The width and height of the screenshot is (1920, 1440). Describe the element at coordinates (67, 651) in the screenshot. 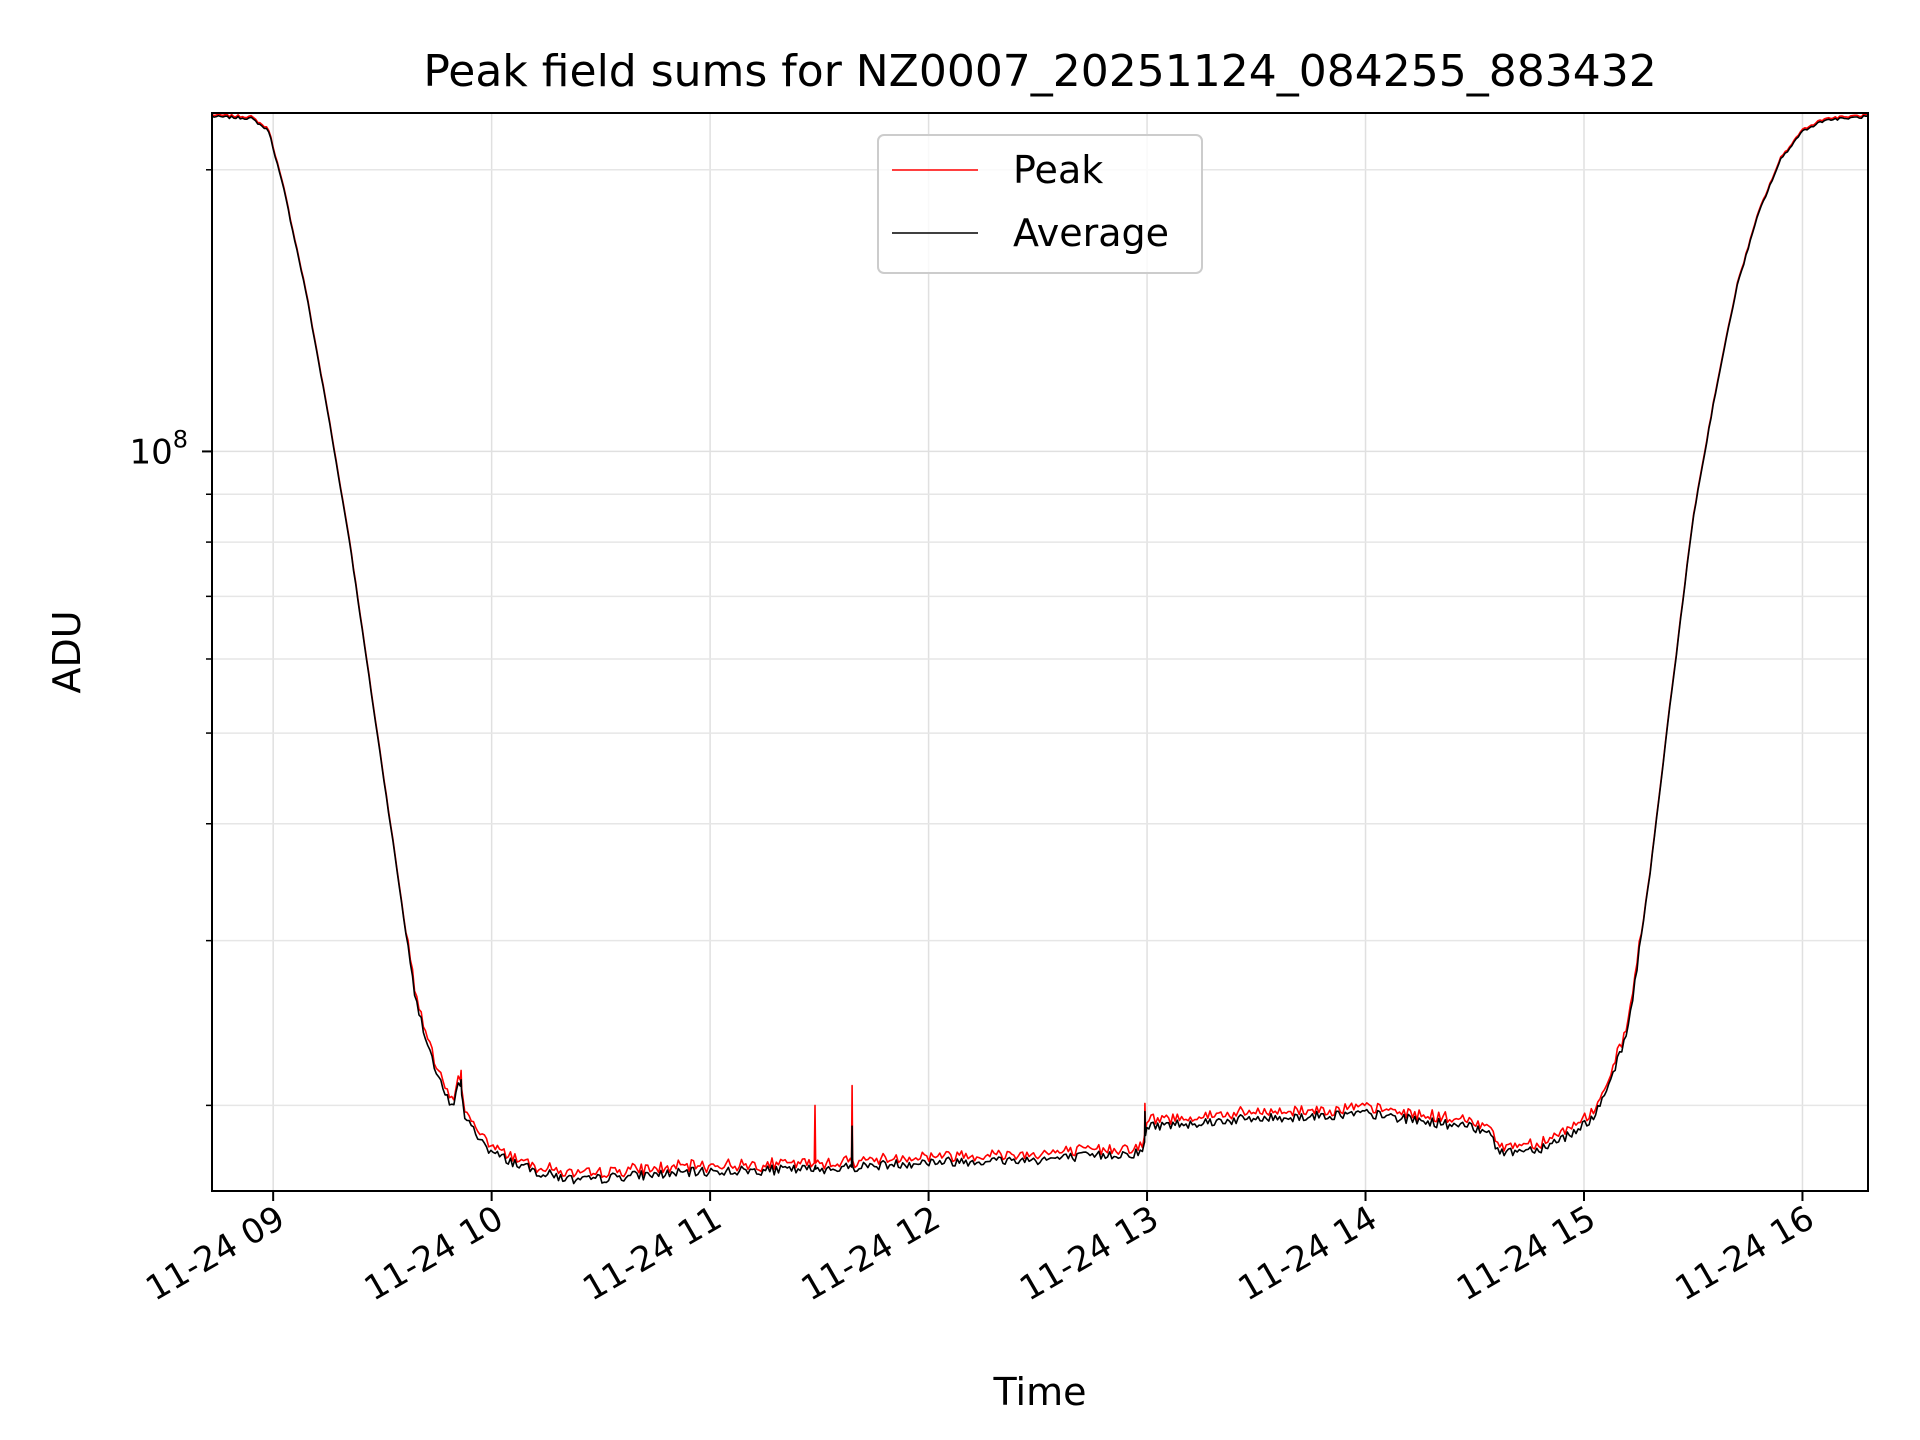

I see `y-axis-label: ADU` at that location.